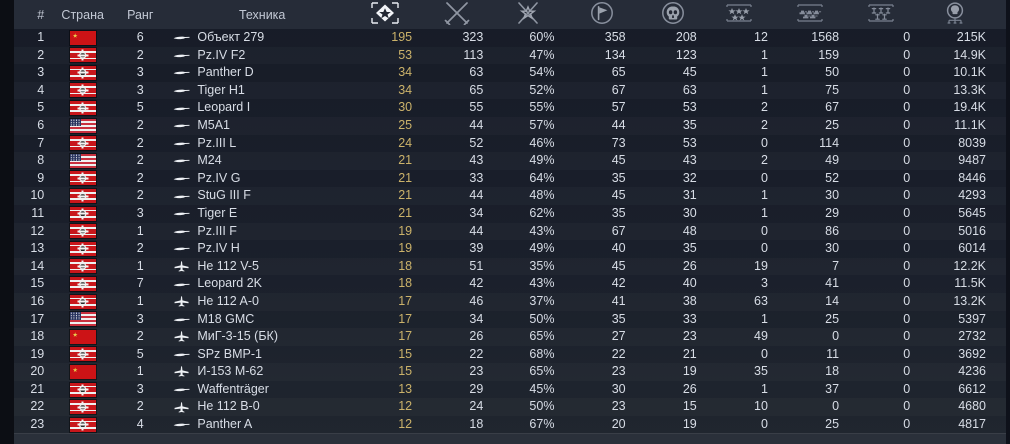 The height and width of the screenshot is (444, 1010). I want to click on cell-battles: 24, so click(405, 142).